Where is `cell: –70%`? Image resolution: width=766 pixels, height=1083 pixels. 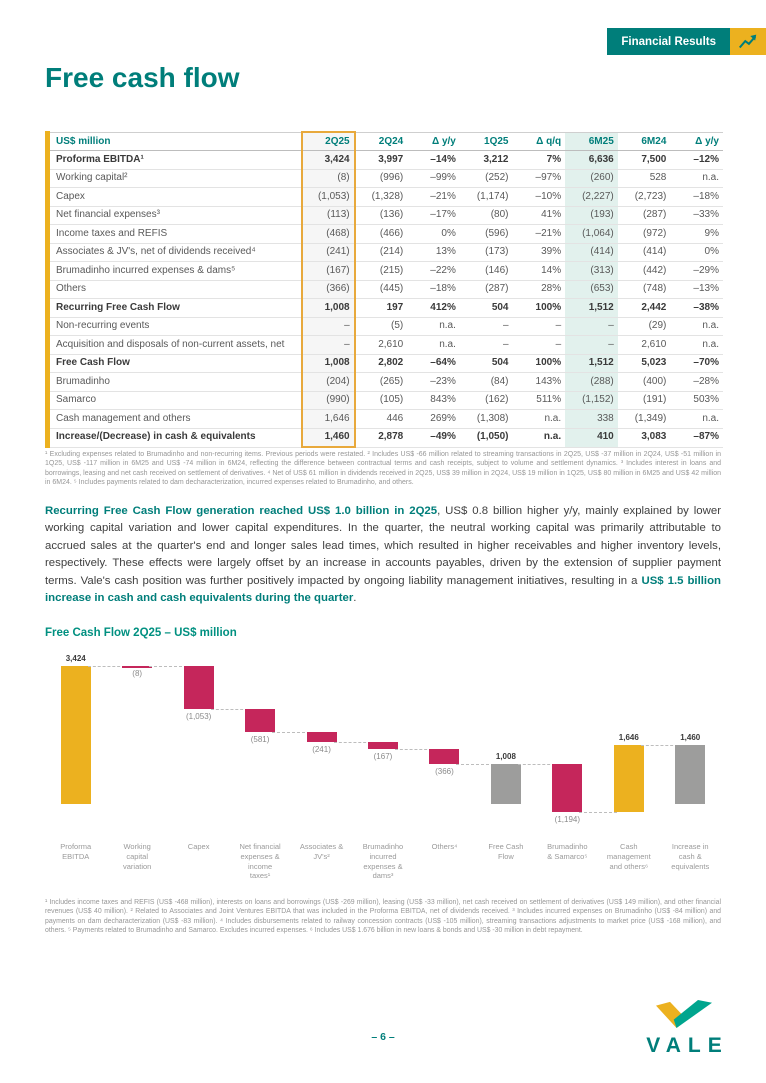 cell: –70% is located at coordinates (696, 363).